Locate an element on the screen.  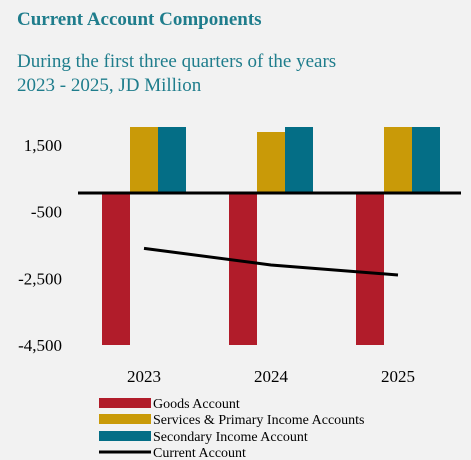
current-account-line-group is located at coordinates (271, 261).